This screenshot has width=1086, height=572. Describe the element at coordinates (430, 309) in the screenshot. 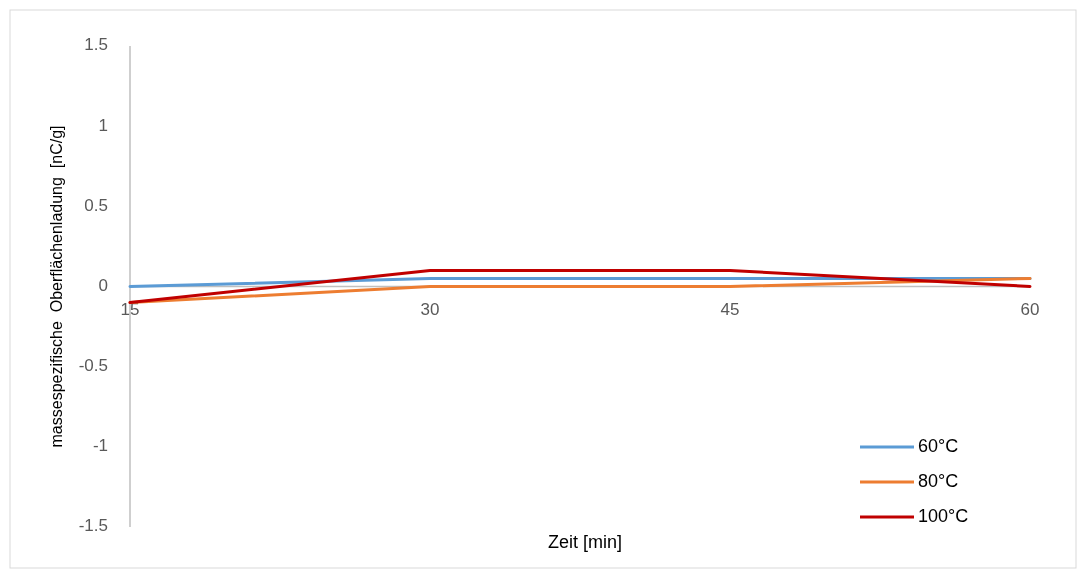

I see `x-tick-label: 30` at that location.